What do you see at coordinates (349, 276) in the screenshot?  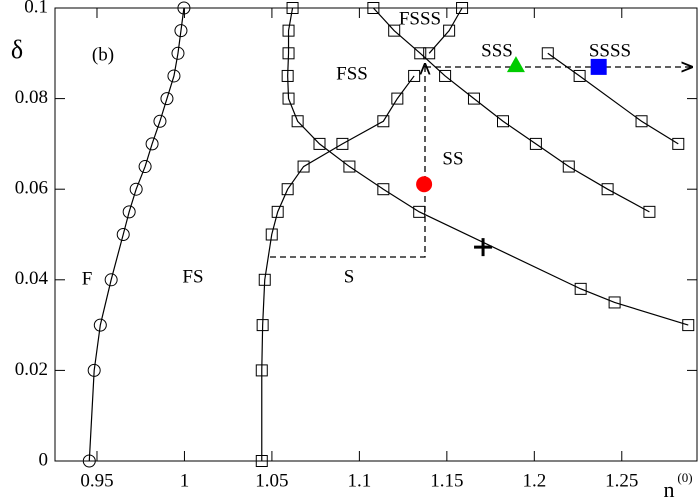 I see `region-label: S` at bounding box center [349, 276].